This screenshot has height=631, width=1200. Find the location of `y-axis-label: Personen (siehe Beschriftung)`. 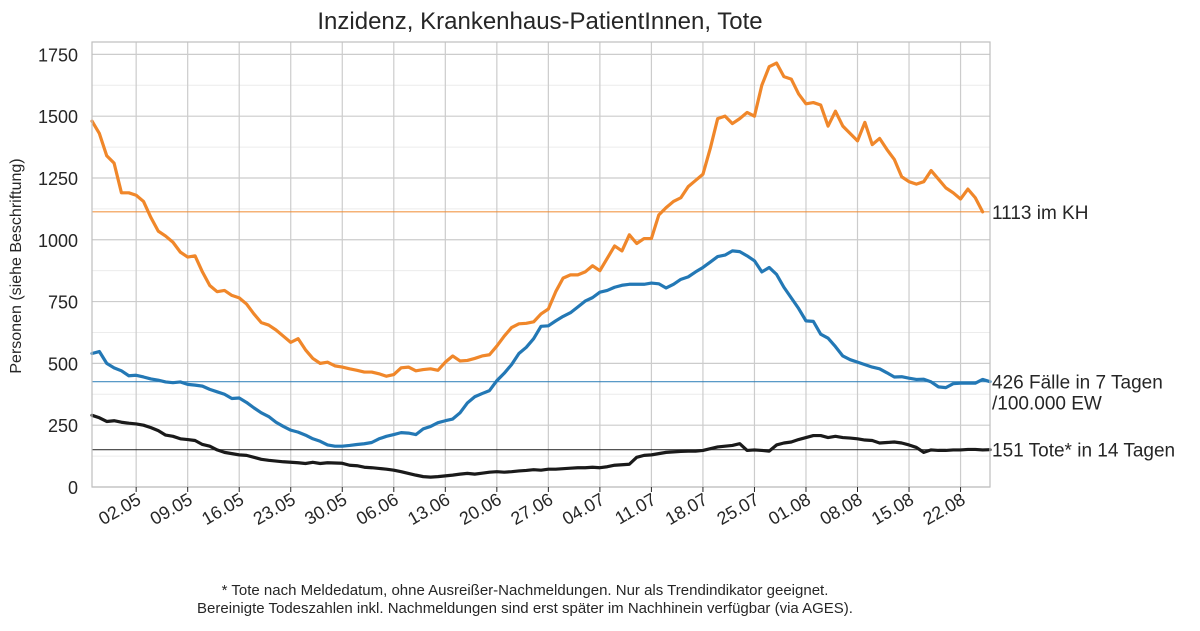

y-axis-label: Personen (siehe Beschriftung) is located at coordinates (16, 265).